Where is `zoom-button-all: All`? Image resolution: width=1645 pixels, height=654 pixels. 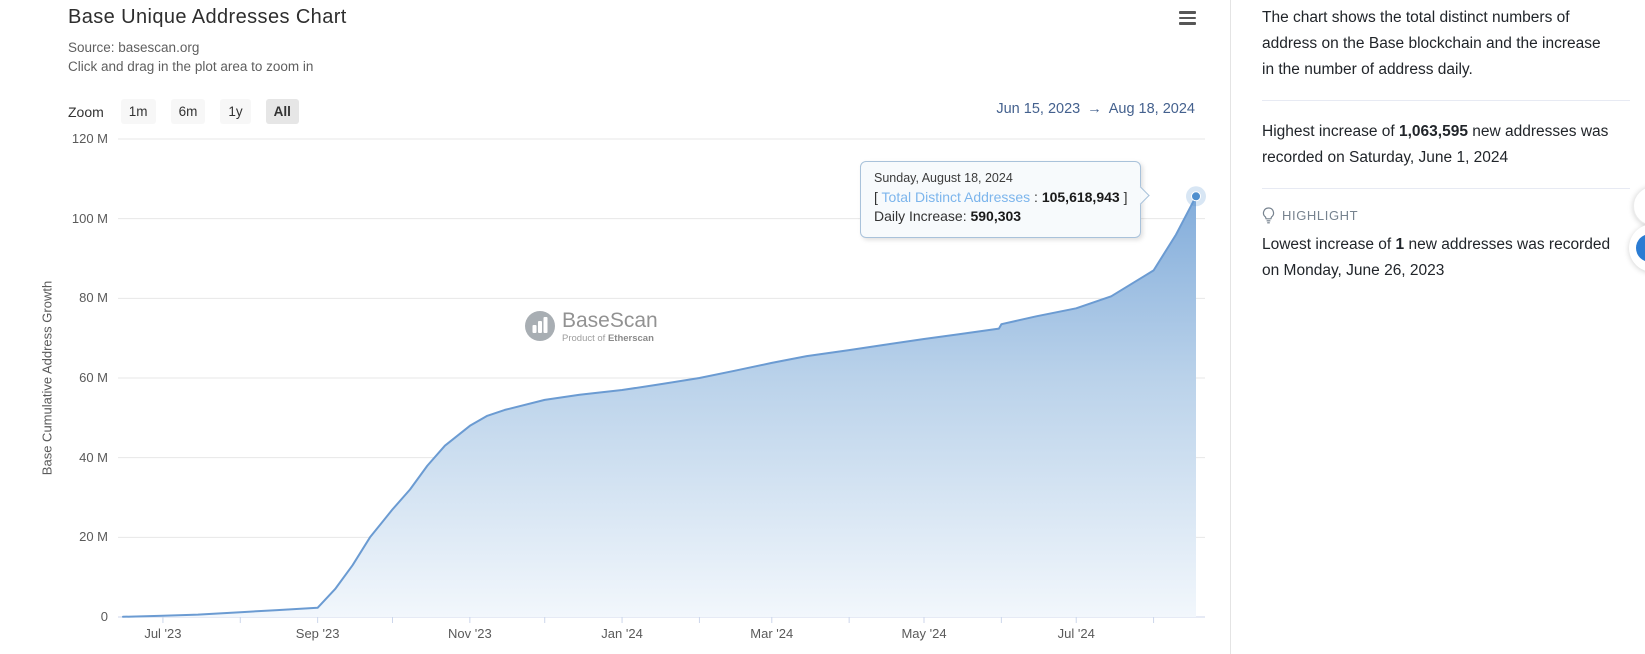 zoom-button-all: All is located at coordinates (282, 111).